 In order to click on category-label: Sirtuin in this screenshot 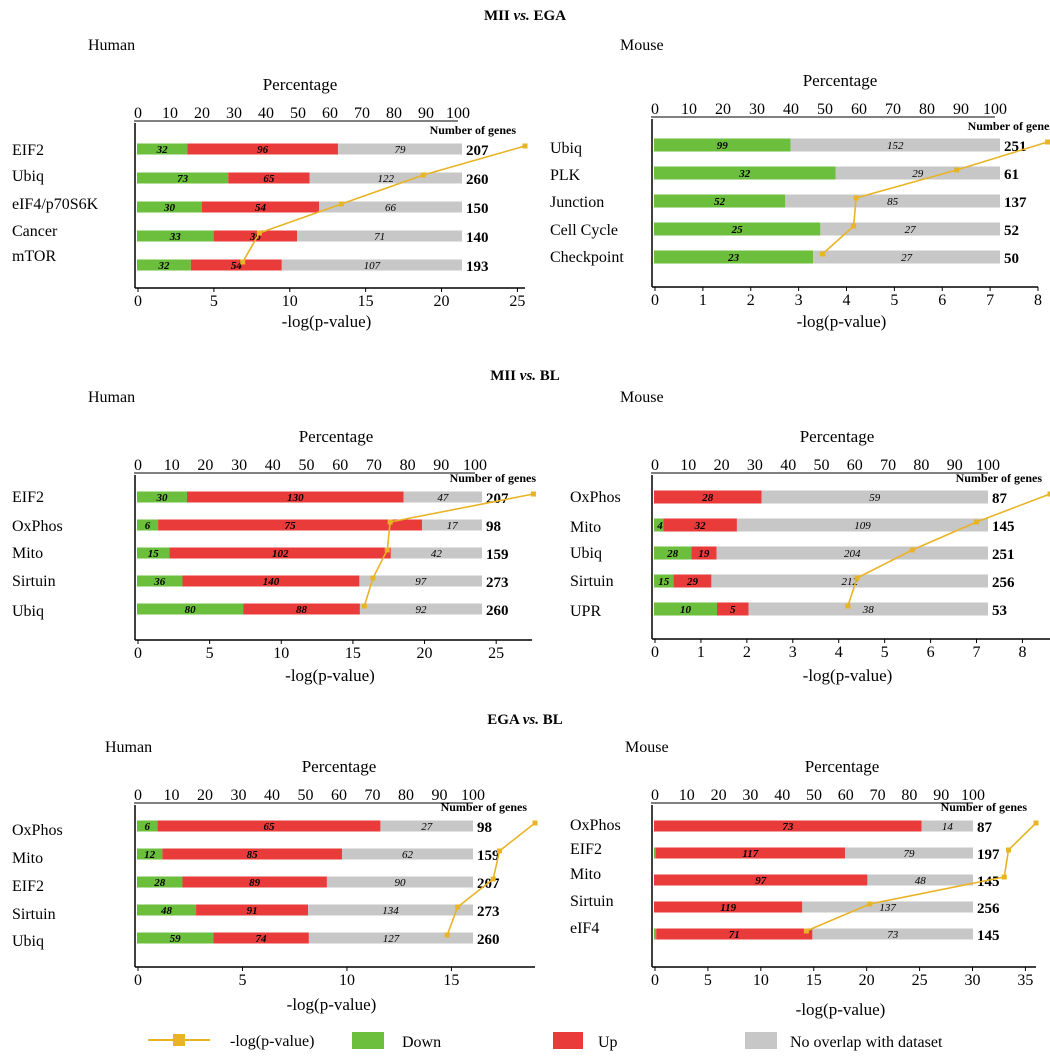, I will do `click(34, 581)`.